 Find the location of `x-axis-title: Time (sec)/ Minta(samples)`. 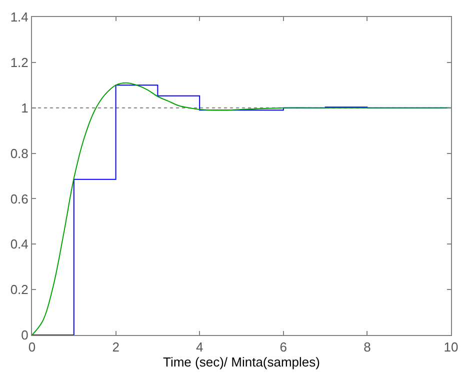

x-axis-title: Time (sec)/ Minta(samples) is located at coordinates (241, 362).